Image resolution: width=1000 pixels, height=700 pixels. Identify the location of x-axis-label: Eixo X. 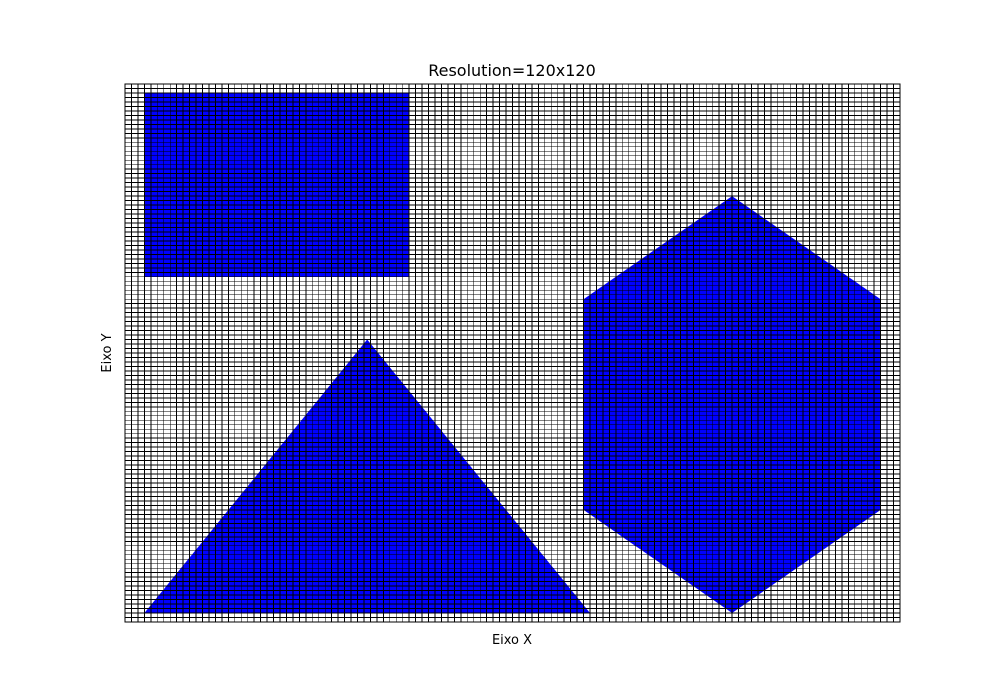
(512, 640).